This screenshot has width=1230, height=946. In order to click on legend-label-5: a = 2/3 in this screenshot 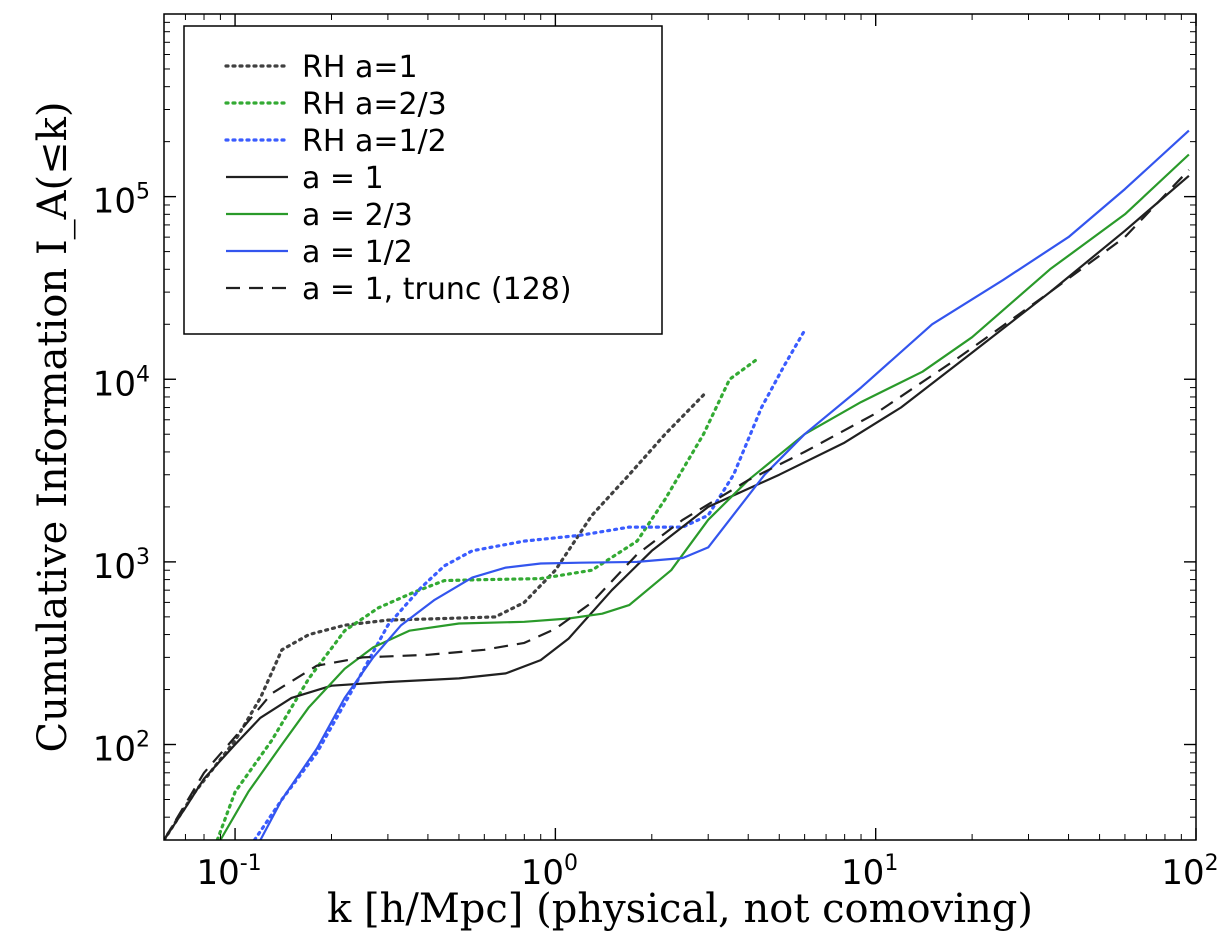, I will do `click(357, 215)`.